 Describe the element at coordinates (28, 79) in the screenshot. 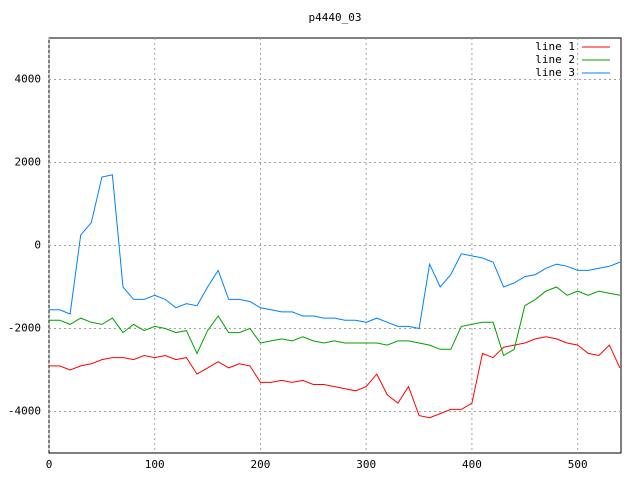

I see `y-tick-label: 4000` at that location.